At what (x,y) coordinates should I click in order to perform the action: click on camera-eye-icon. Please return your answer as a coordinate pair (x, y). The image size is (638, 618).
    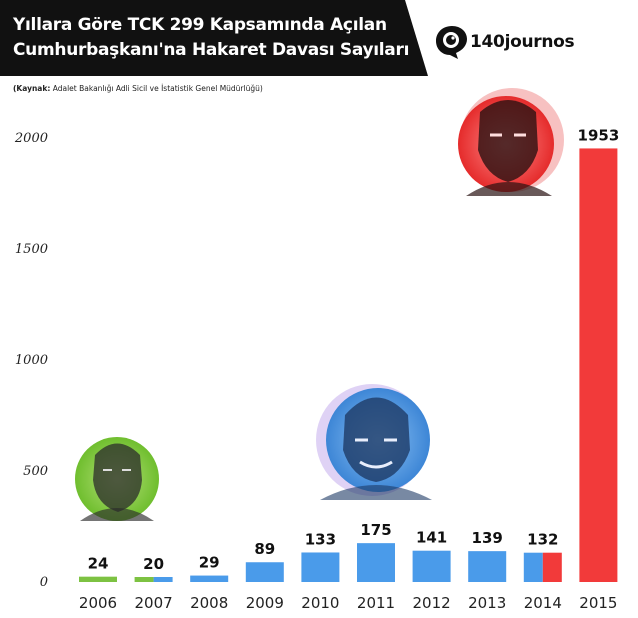
    Looking at the image, I should click on (451, 42).